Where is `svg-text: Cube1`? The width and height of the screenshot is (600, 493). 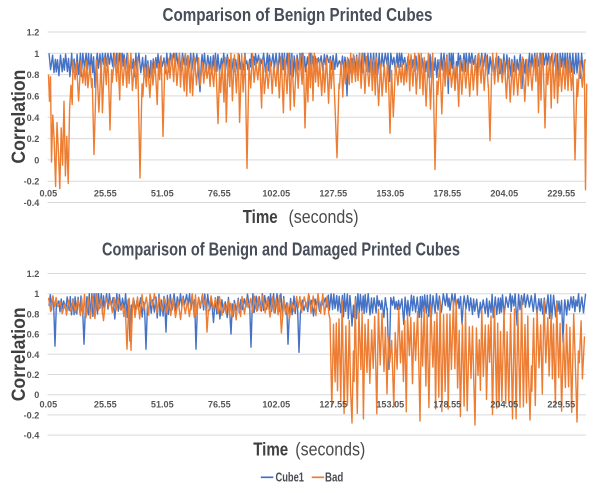 svg-text: Cube1 is located at coordinates (290, 477).